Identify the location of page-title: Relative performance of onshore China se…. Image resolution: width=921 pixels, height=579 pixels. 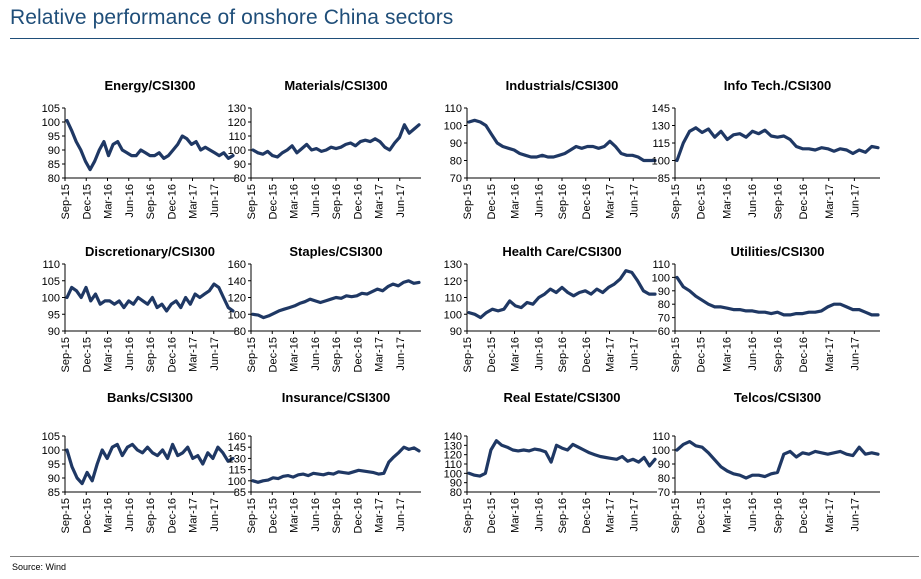
(232, 17).